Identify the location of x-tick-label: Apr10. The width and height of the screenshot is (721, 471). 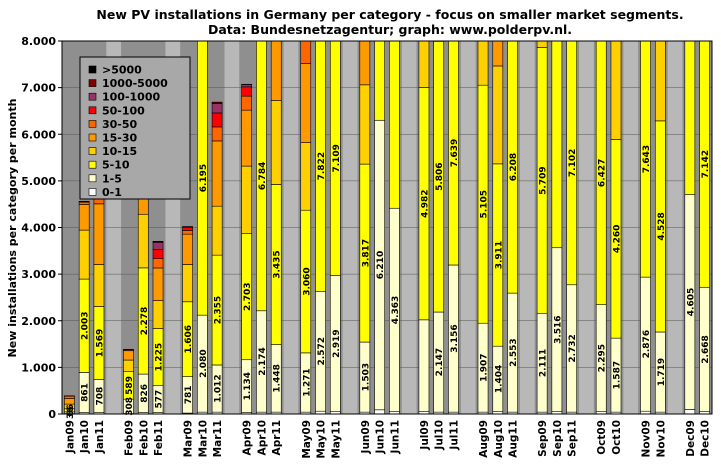
(262, 437).